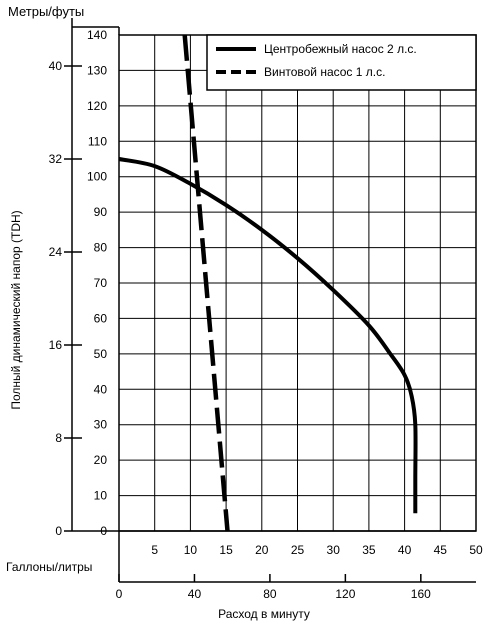  I want to click on feet-tick-label: 10, so click(101, 496).